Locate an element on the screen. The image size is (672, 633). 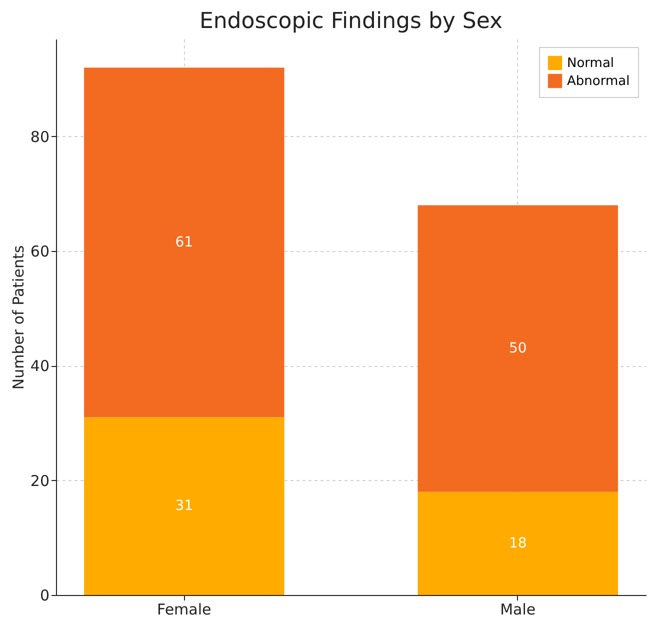
y-tick-label: 80 is located at coordinates (40, 137).